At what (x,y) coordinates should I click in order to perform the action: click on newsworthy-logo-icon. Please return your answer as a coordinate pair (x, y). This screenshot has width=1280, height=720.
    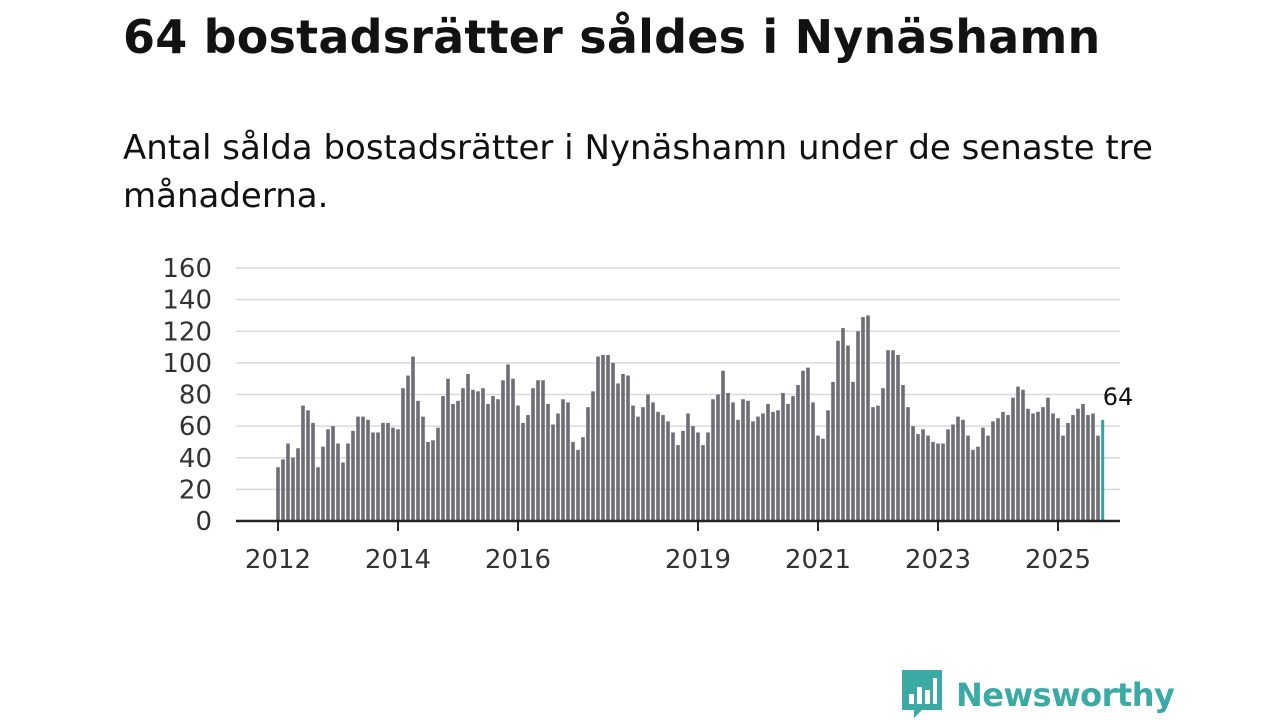
    Looking at the image, I should click on (922, 694).